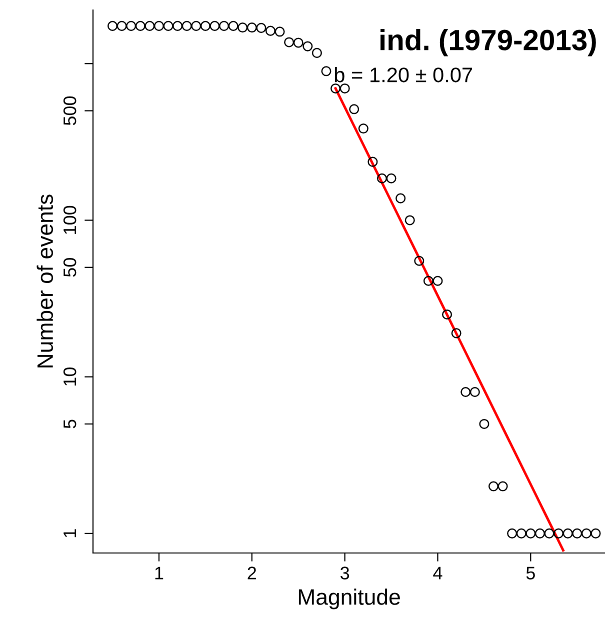 This screenshot has width=605, height=637. I want to click on y-tick-label: 500, so click(69, 111).